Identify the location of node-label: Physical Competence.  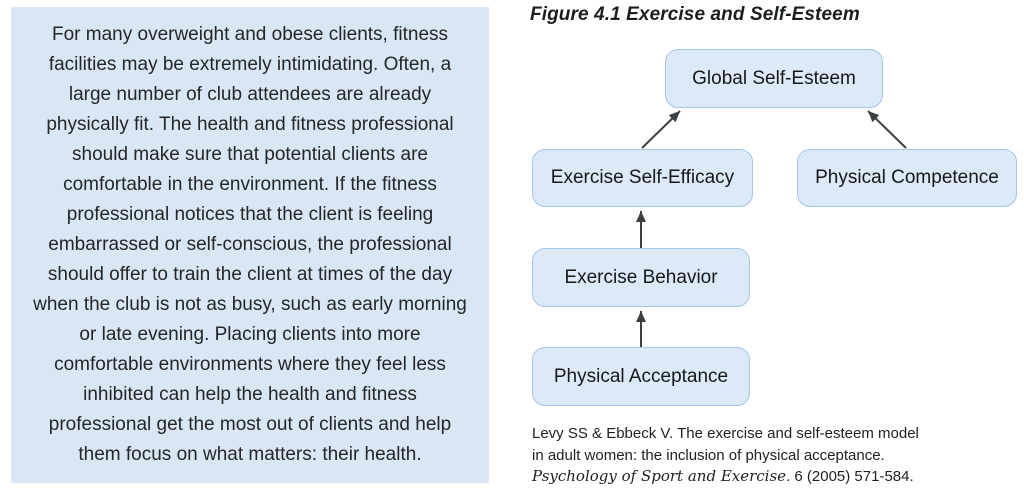
(907, 177).